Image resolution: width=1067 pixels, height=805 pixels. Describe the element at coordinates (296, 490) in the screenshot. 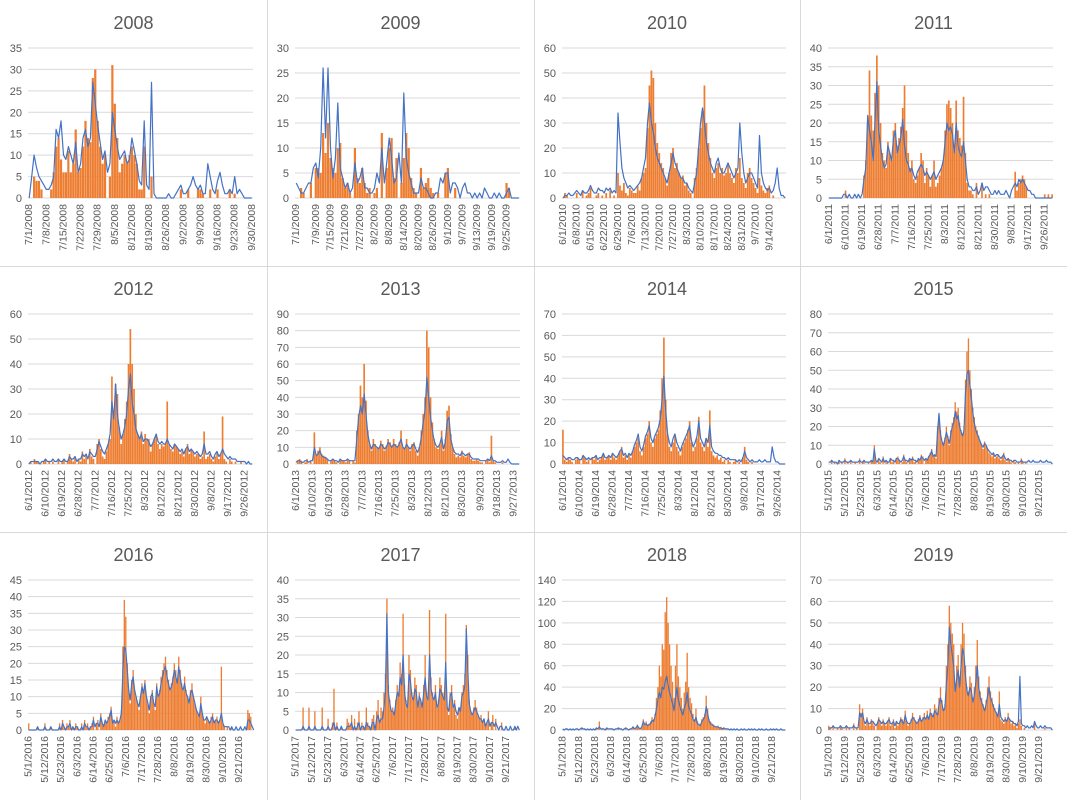

I see `x-tick-label: 6/1/2013` at that location.